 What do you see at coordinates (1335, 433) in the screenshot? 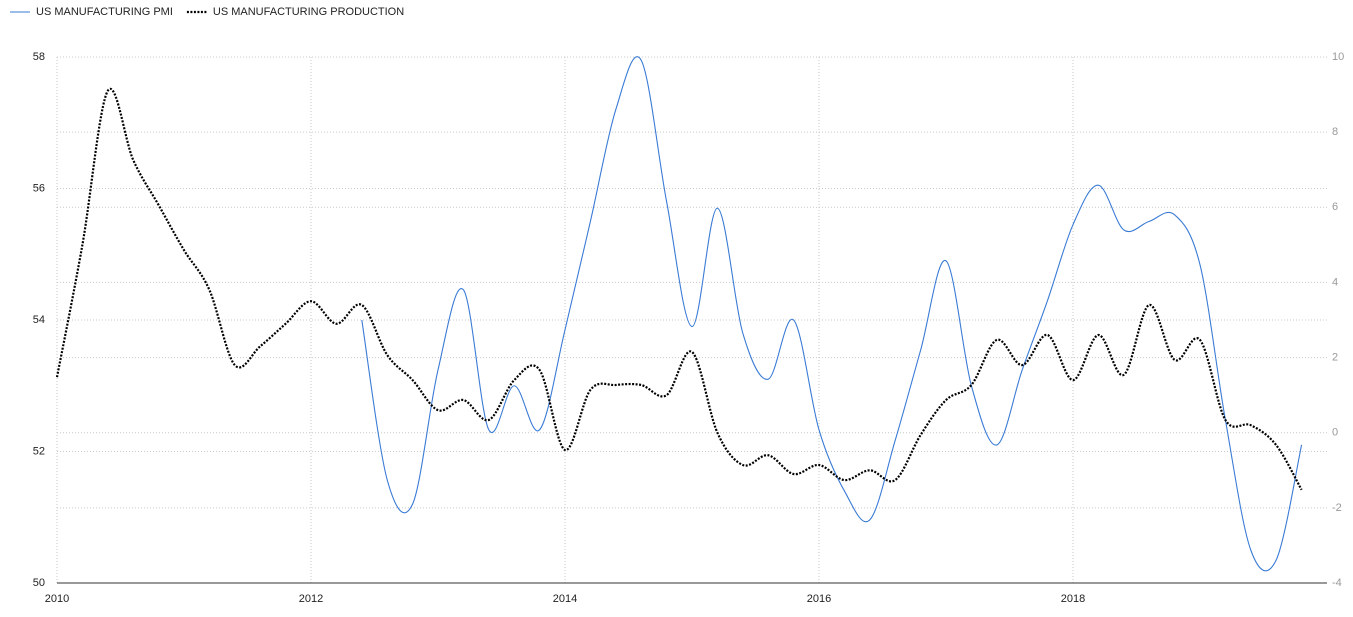
I see `y2-tick-label: 0` at bounding box center [1335, 433].